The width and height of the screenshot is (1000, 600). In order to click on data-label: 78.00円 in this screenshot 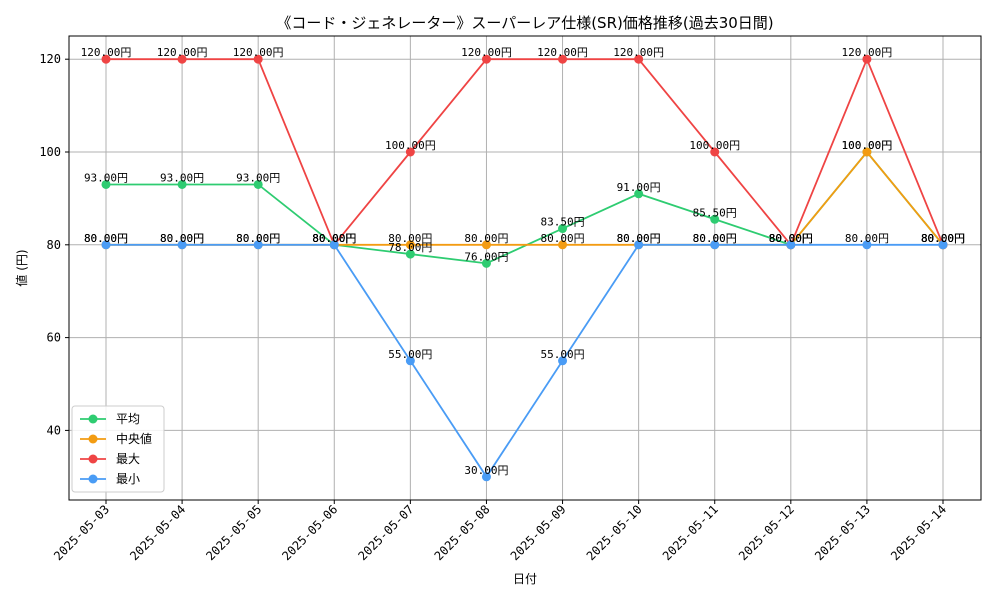, I will do `click(410, 247)`.